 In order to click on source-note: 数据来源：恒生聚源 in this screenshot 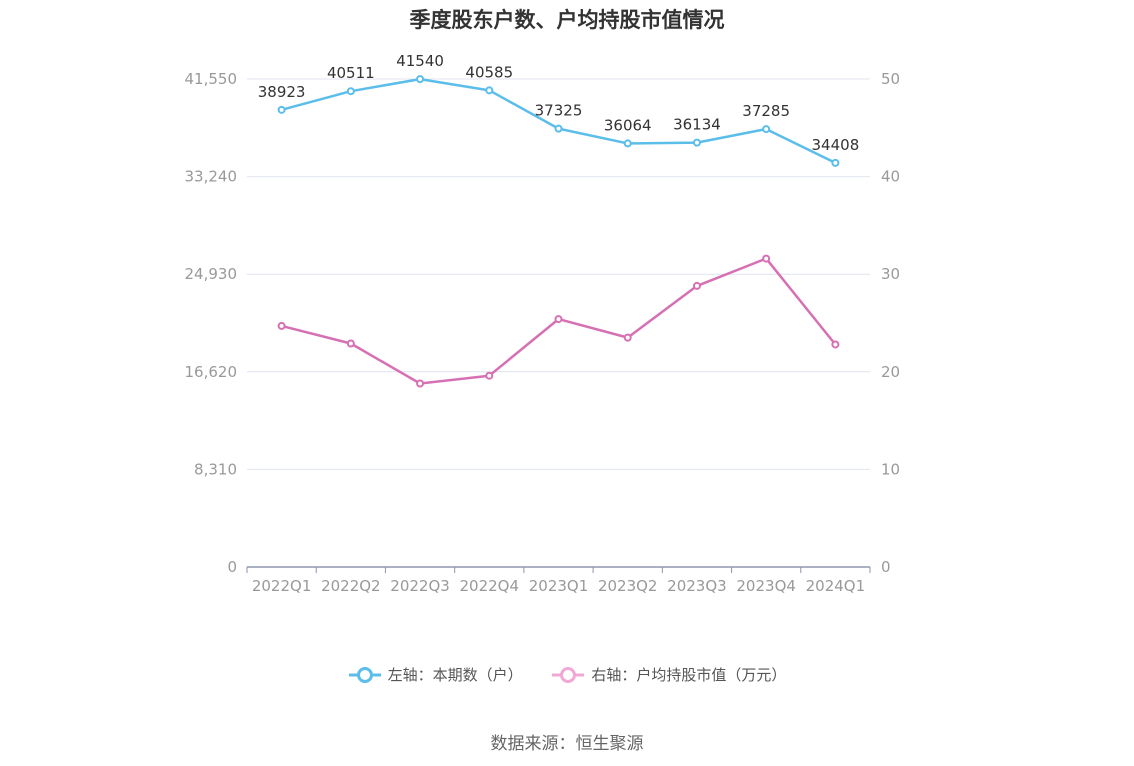, I will do `click(567, 744)`.